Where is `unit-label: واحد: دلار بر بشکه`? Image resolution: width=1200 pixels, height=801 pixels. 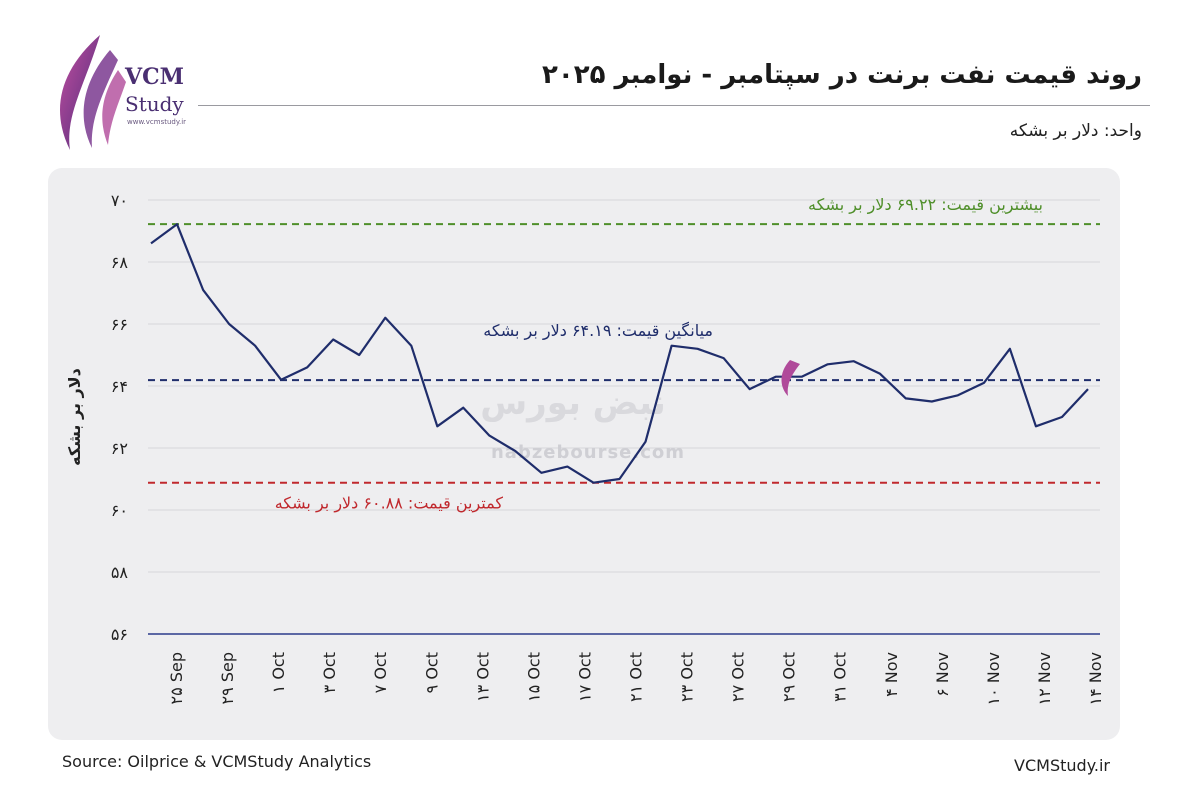
unit-label: واحد: دلار بر بشکه is located at coordinates (1075, 131).